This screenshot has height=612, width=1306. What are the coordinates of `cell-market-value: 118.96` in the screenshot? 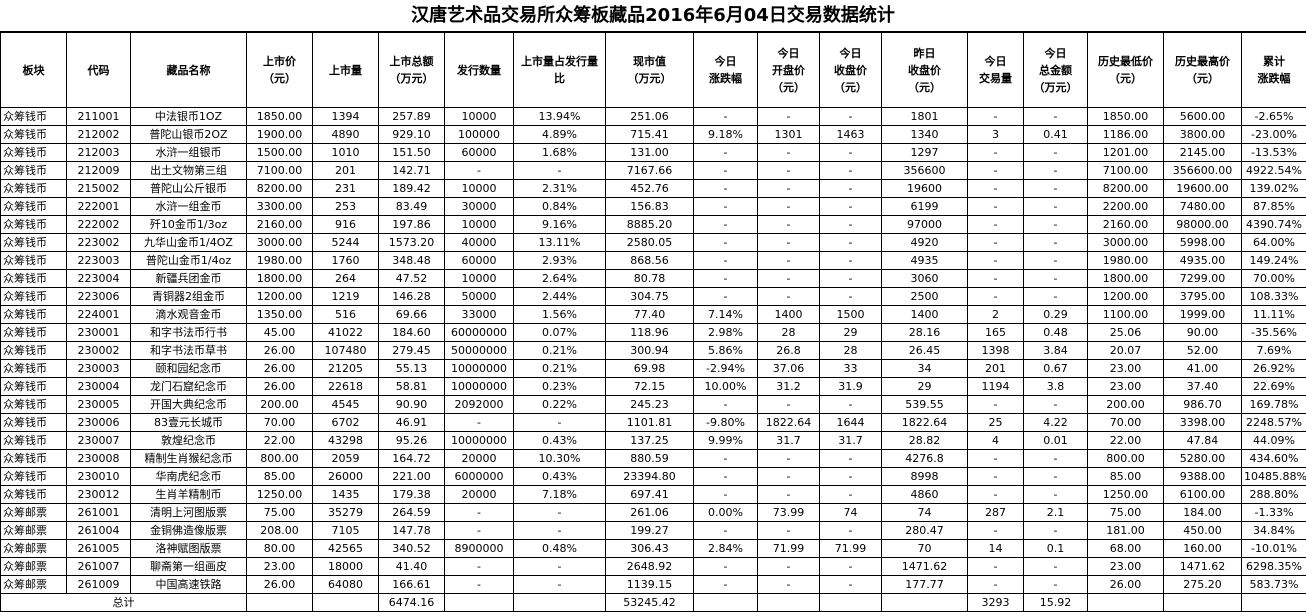 It's located at (650, 333).